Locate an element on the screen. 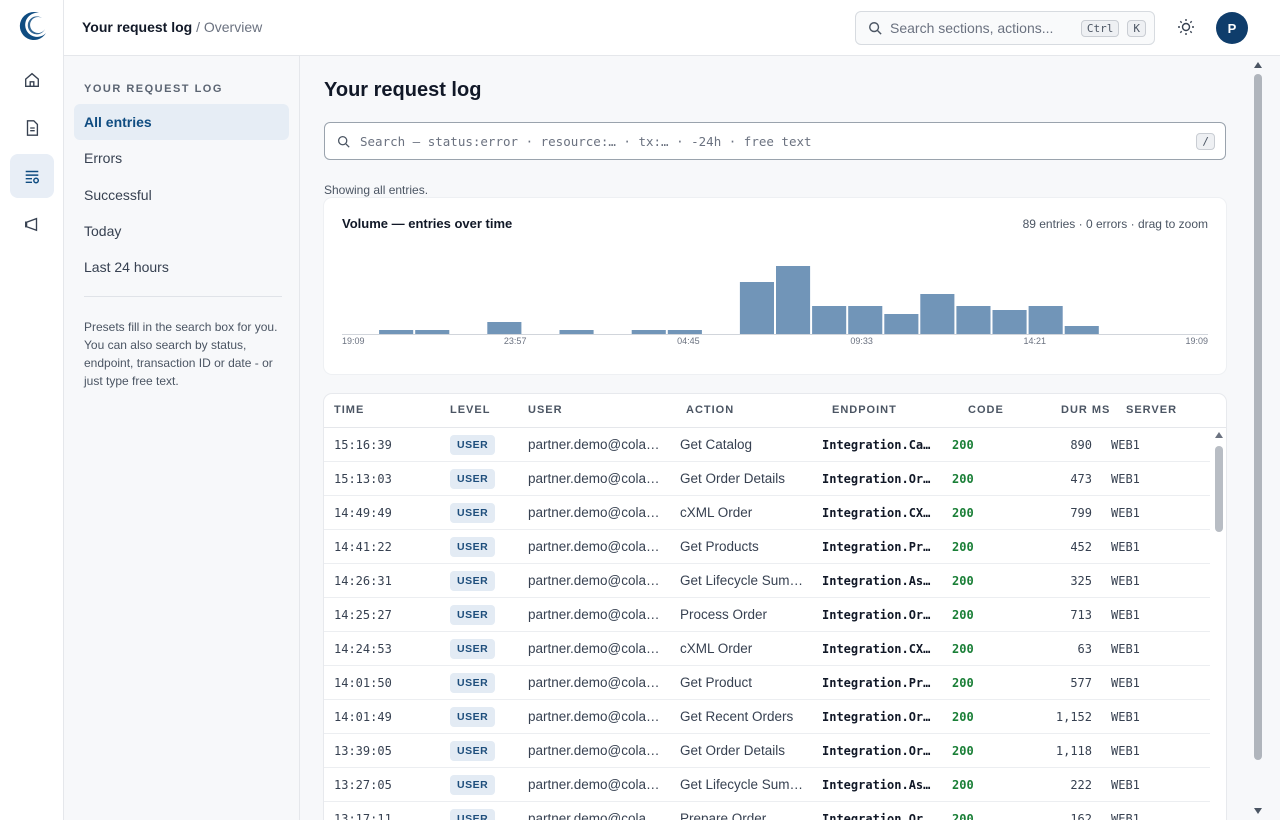  chart-tick-label: 04:45 is located at coordinates (688, 341).